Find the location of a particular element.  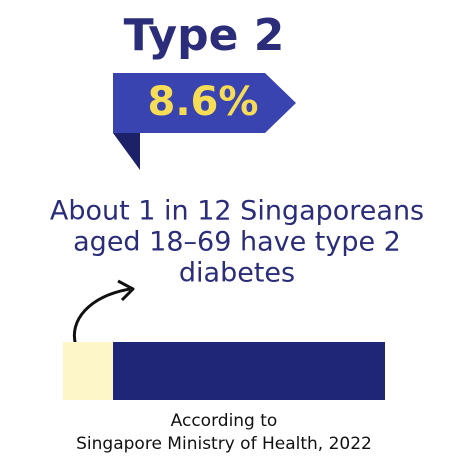

description-line: About 1 in 12 Singaporeans is located at coordinates (237, 211).